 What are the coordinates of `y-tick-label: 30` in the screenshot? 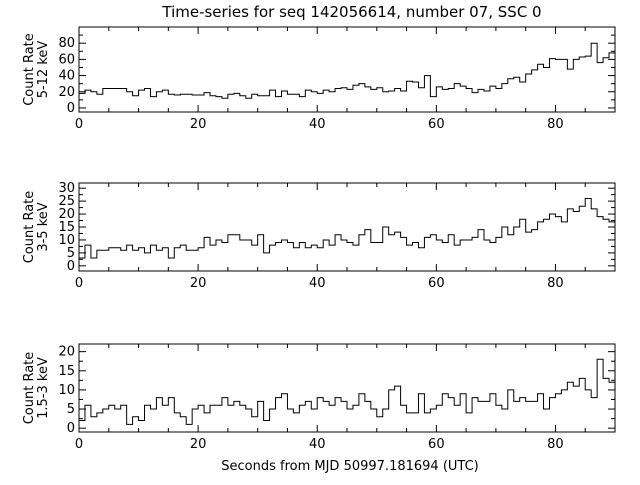 It's located at (66, 188).